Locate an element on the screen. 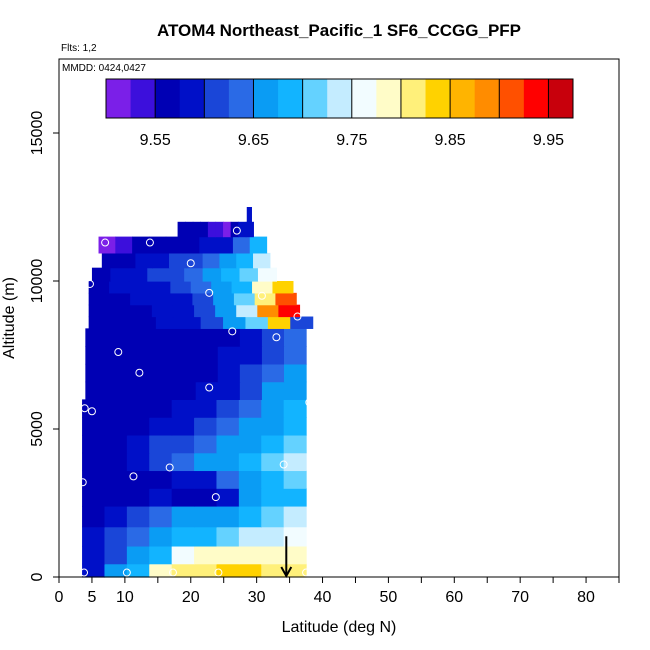 The width and height of the screenshot is (650, 650). x-tick-label: 10 is located at coordinates (125, 597).